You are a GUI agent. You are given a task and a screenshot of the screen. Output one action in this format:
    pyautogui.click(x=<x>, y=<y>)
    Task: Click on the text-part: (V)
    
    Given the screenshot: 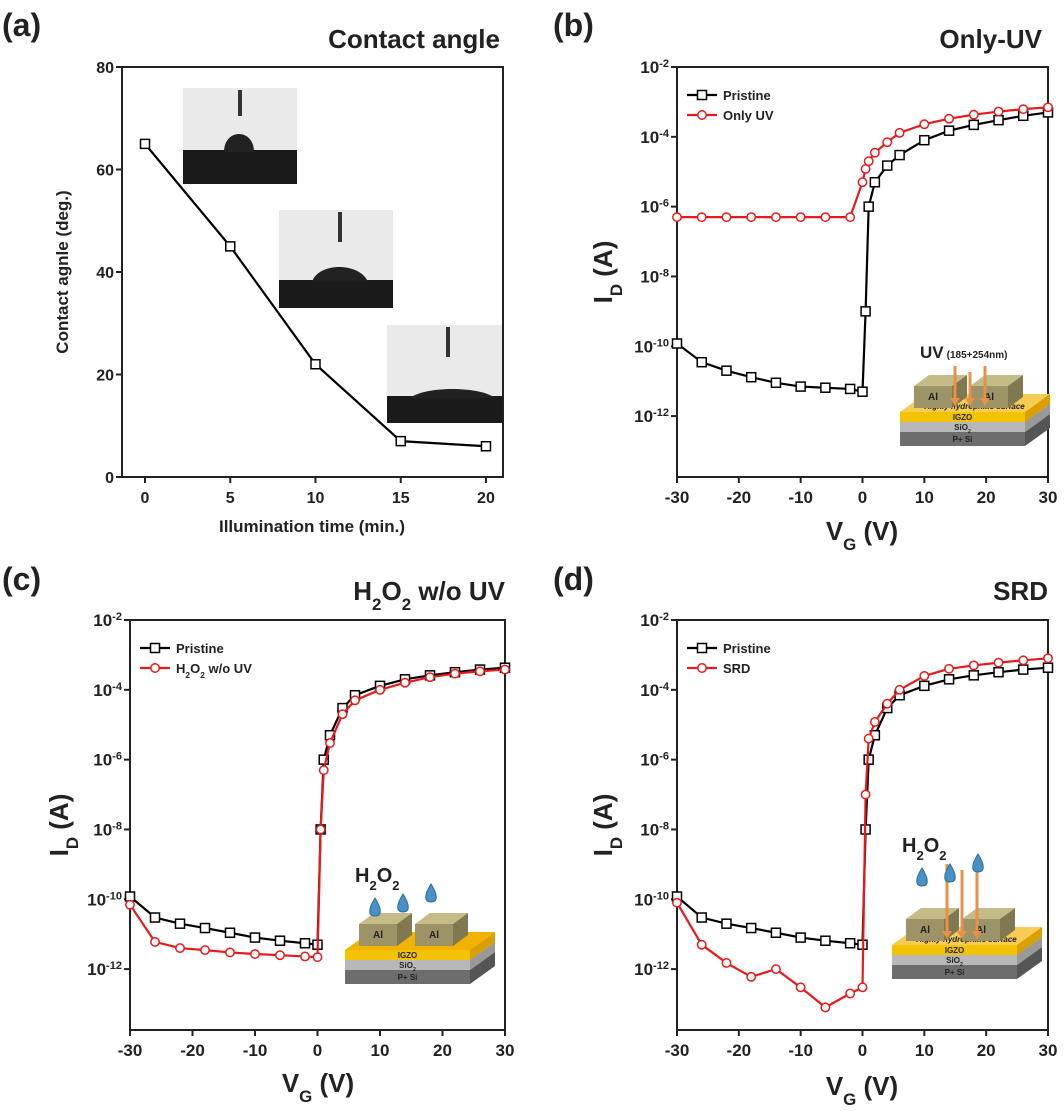 What is the action you would take?
    pyautogui.click(x=877, y=531)
    